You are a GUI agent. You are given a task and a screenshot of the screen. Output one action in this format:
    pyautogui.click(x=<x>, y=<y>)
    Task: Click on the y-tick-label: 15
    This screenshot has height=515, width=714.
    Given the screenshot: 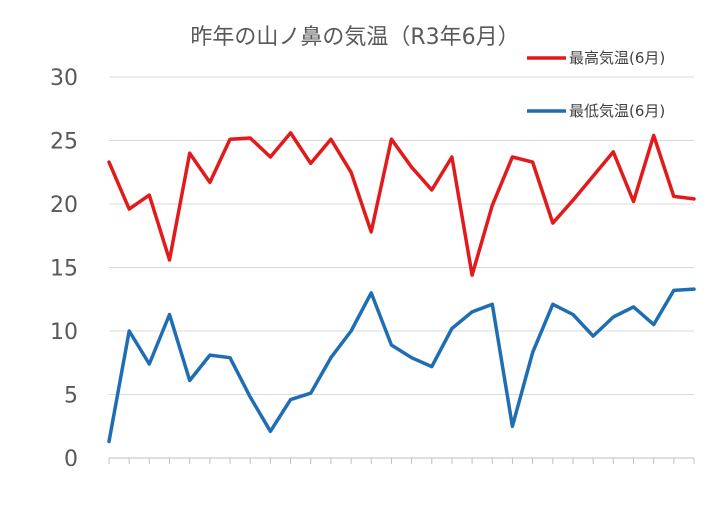 What is the action you would take?
    pyautogui.click(x=64, y=269)
    